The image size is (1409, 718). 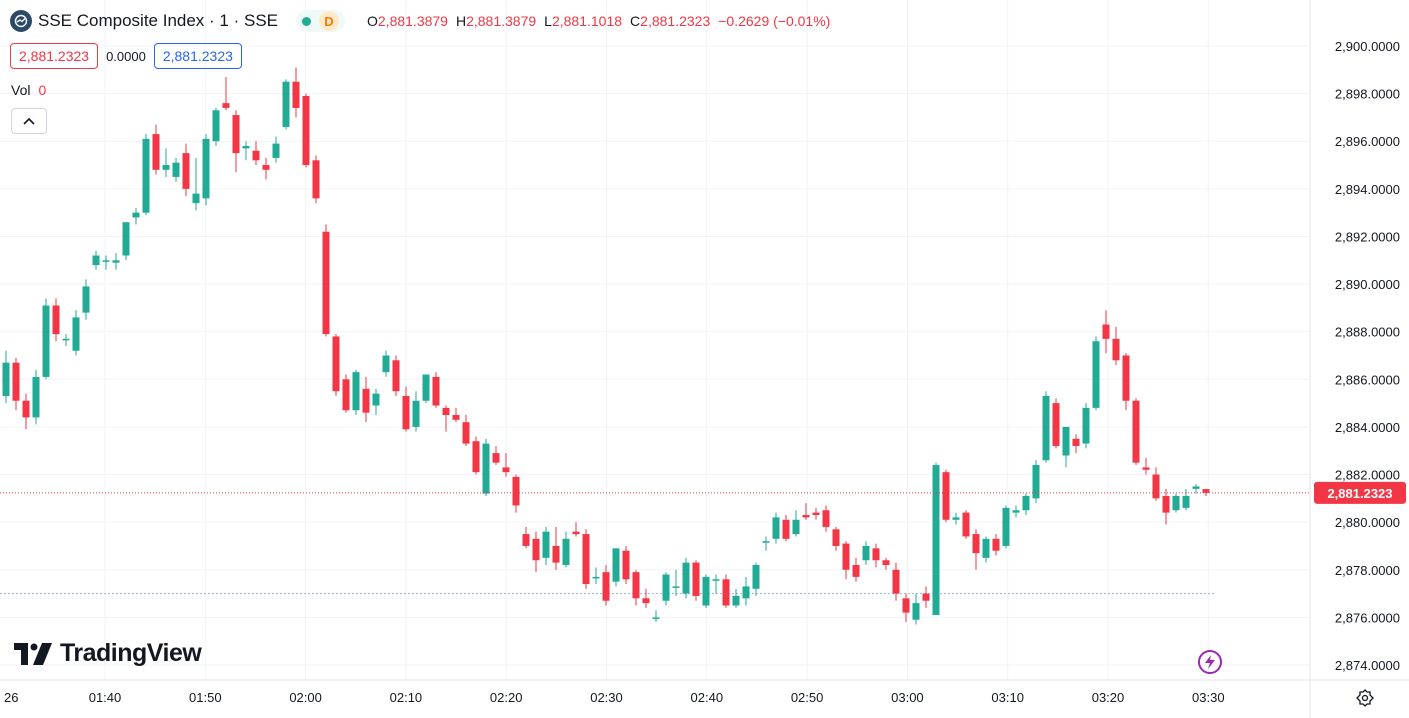 What do you see at coordinates (1367, 379) in the screenshot?
I see `y-tick-label: 2,886.0000` at bounding box center [1367, 379].